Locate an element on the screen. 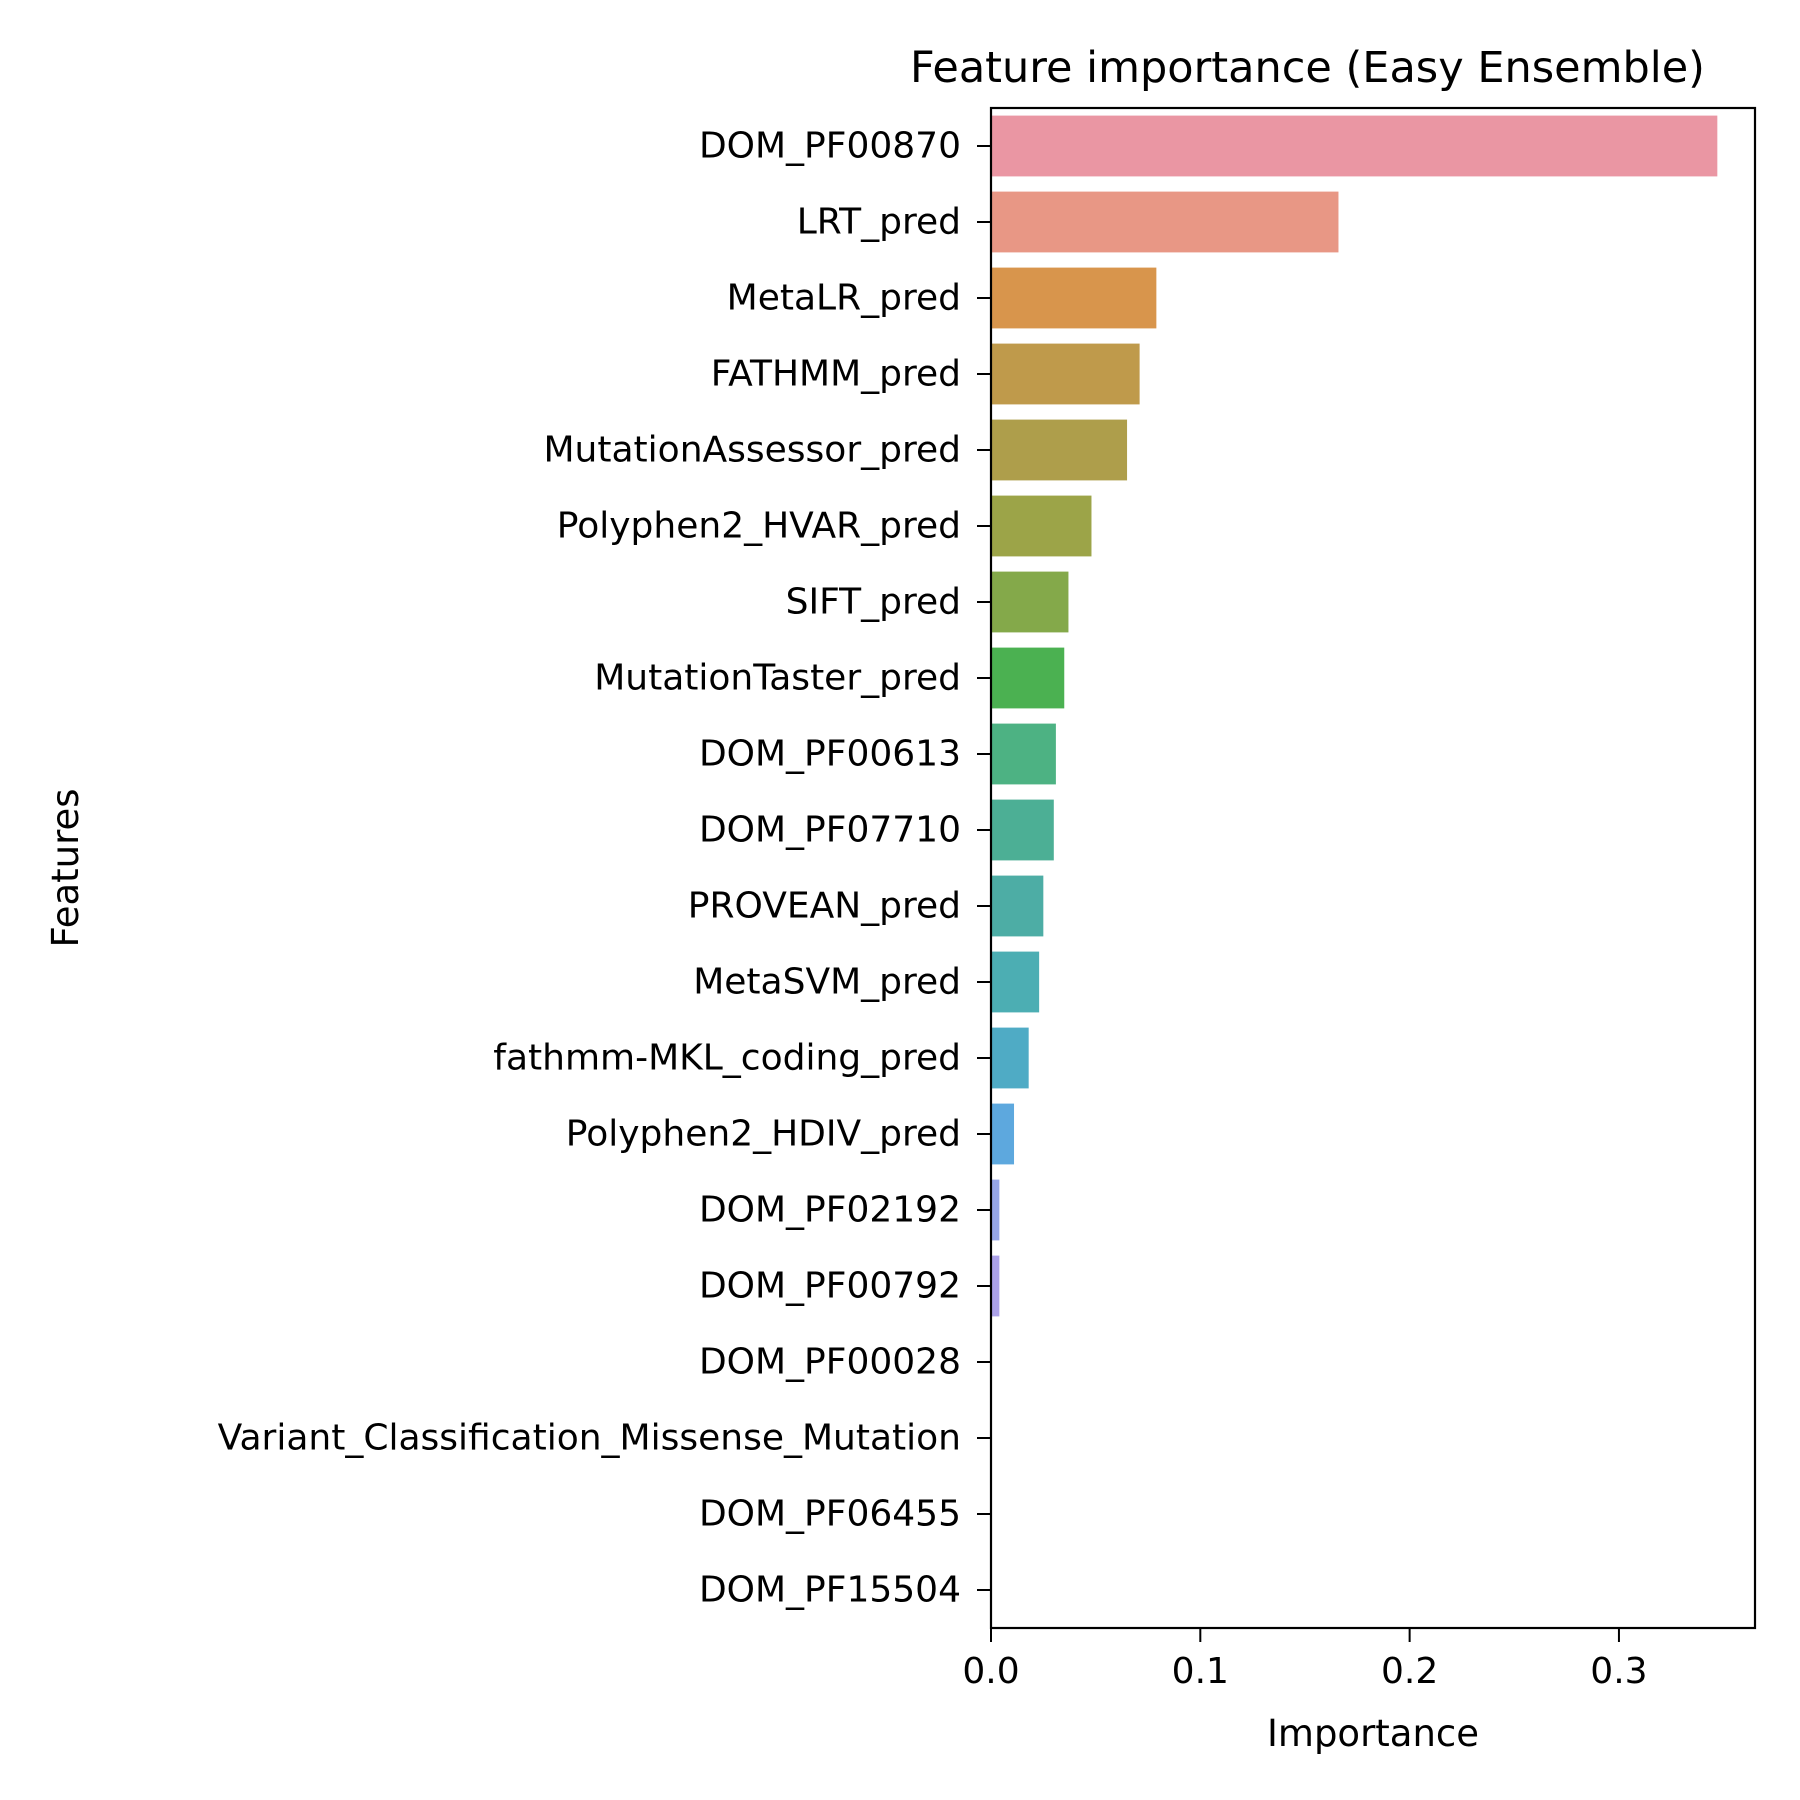 The width and height of the screenshot is (1800, 1800). x-ticks-group: 0.0 0.1 0.2 0.3 is located at coordinates (1305, 1660).